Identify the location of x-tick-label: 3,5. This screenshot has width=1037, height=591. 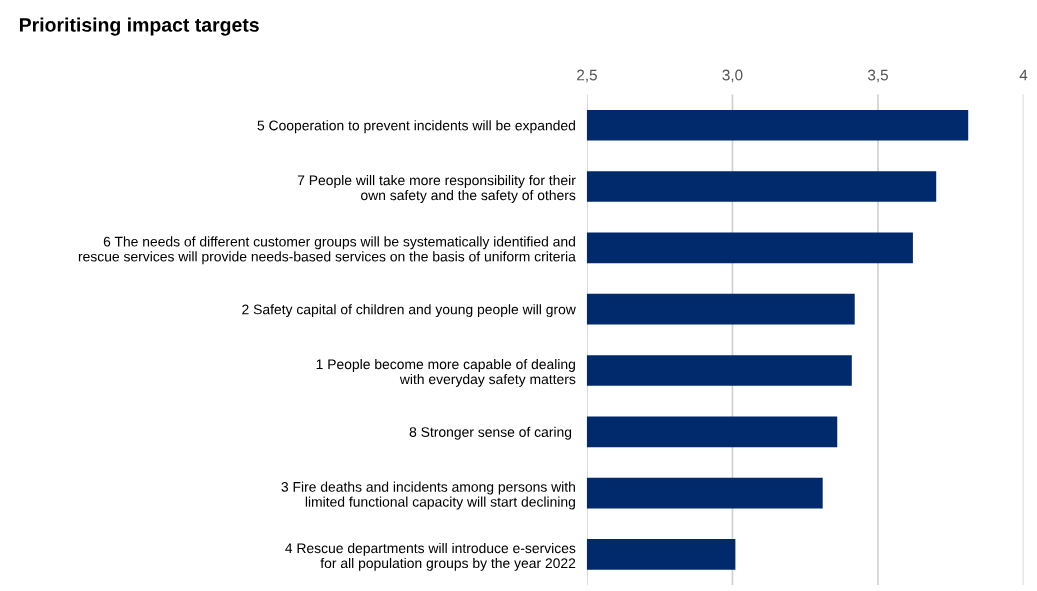
(877, 76).